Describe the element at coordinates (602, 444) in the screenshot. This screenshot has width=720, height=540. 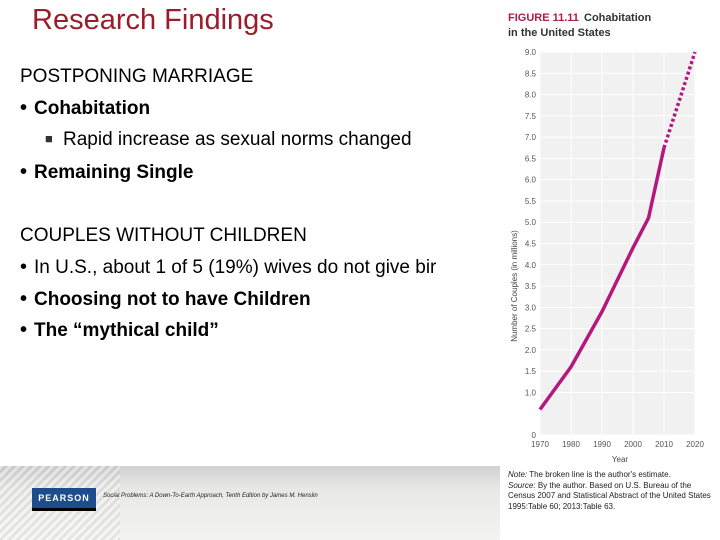
I see `x-tick-label: 1990` at that location.